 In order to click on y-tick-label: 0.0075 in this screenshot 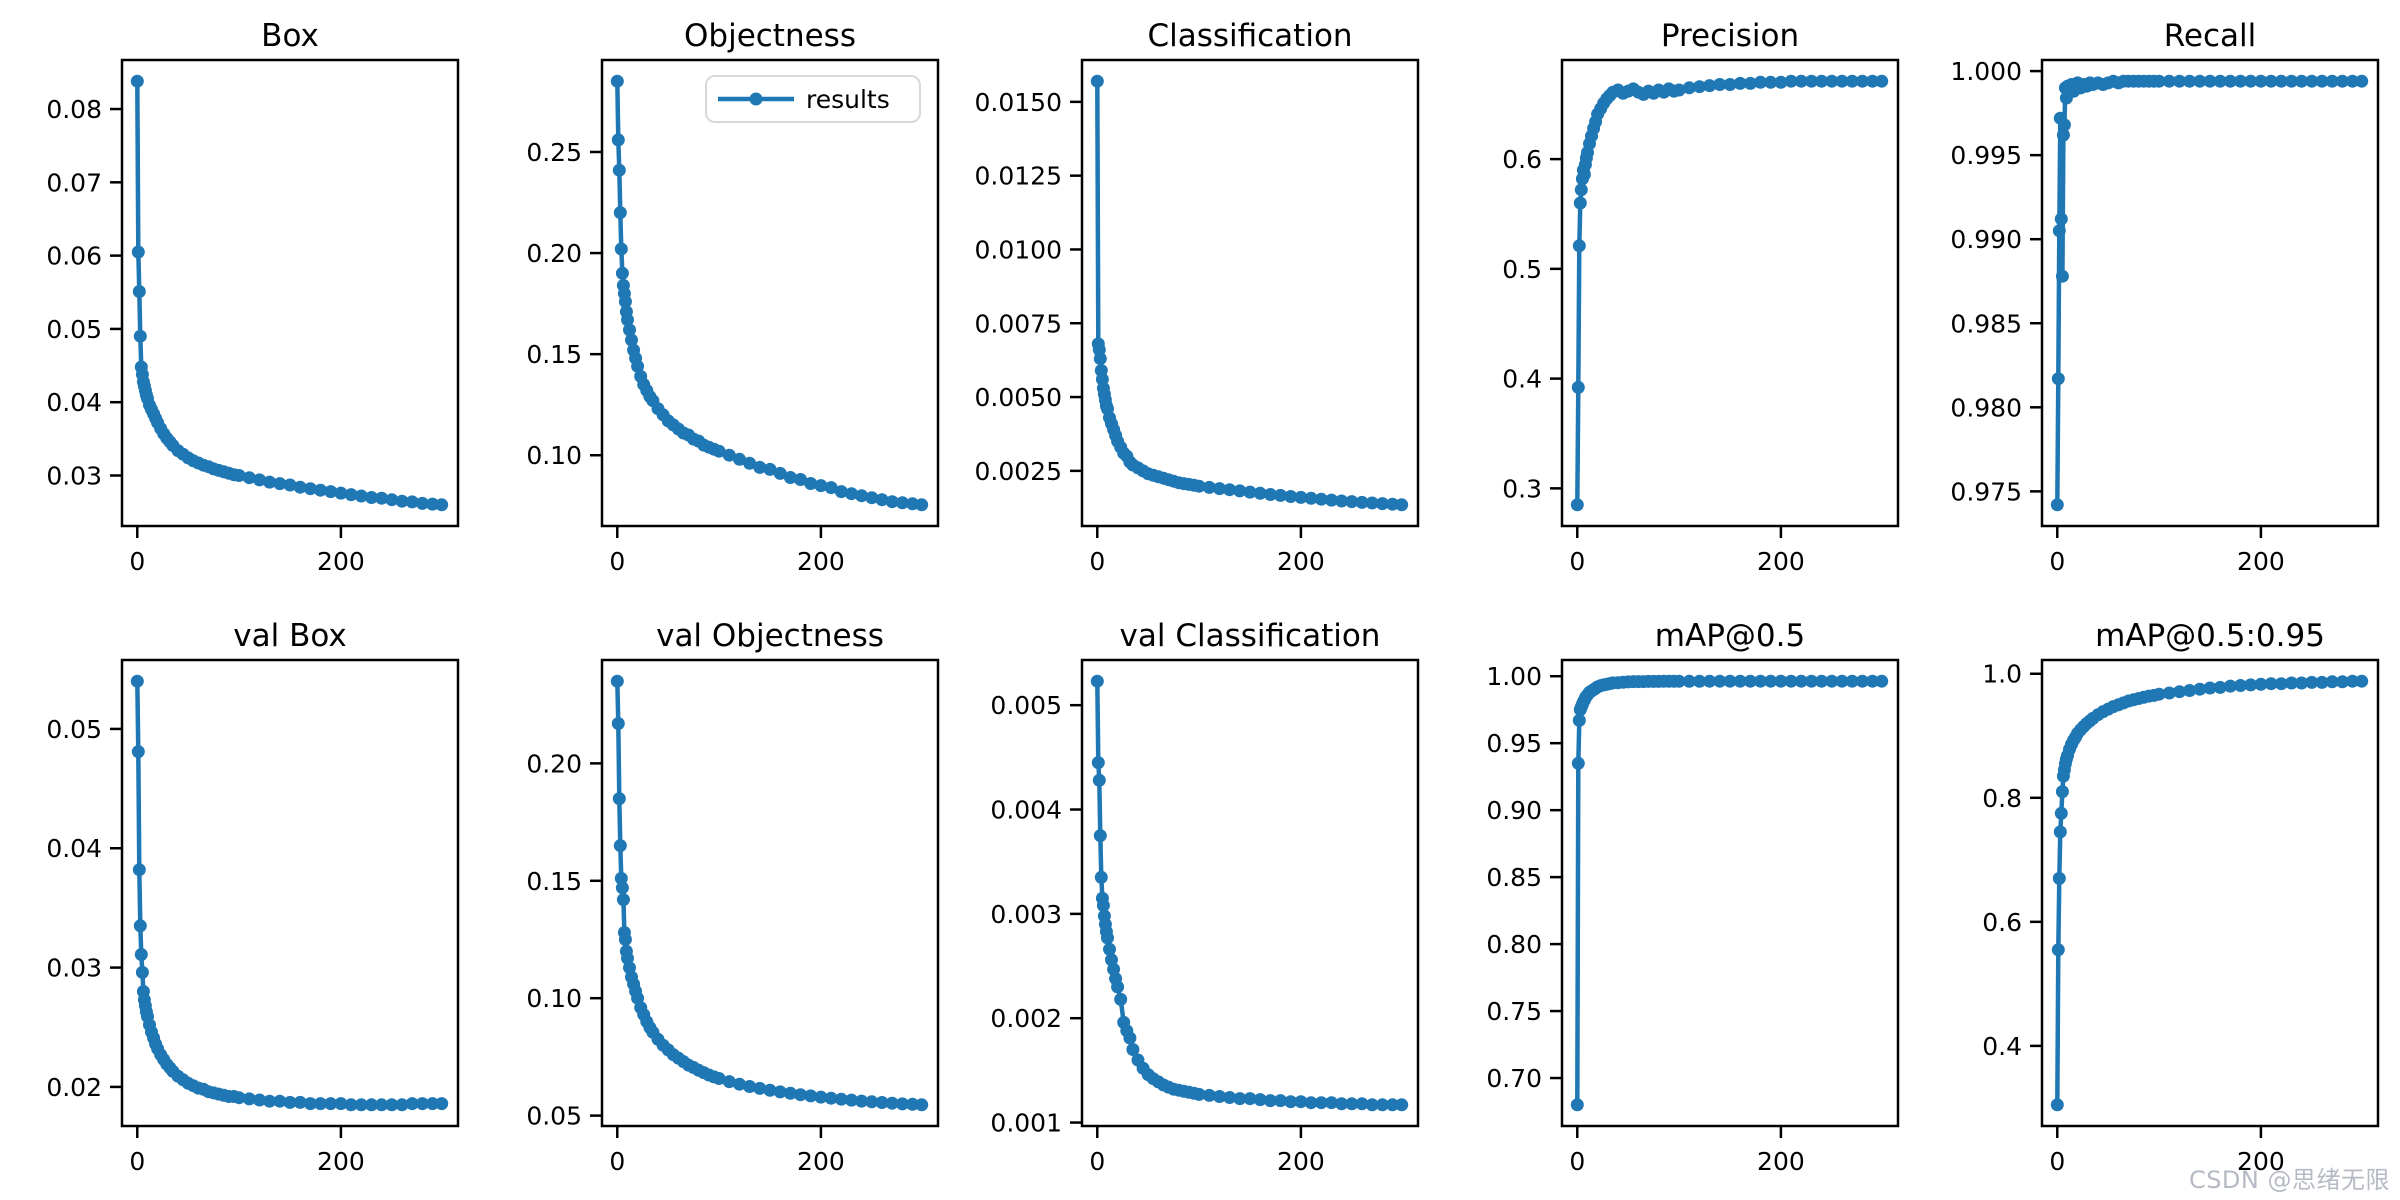, I will do `click(1018, 323)`.